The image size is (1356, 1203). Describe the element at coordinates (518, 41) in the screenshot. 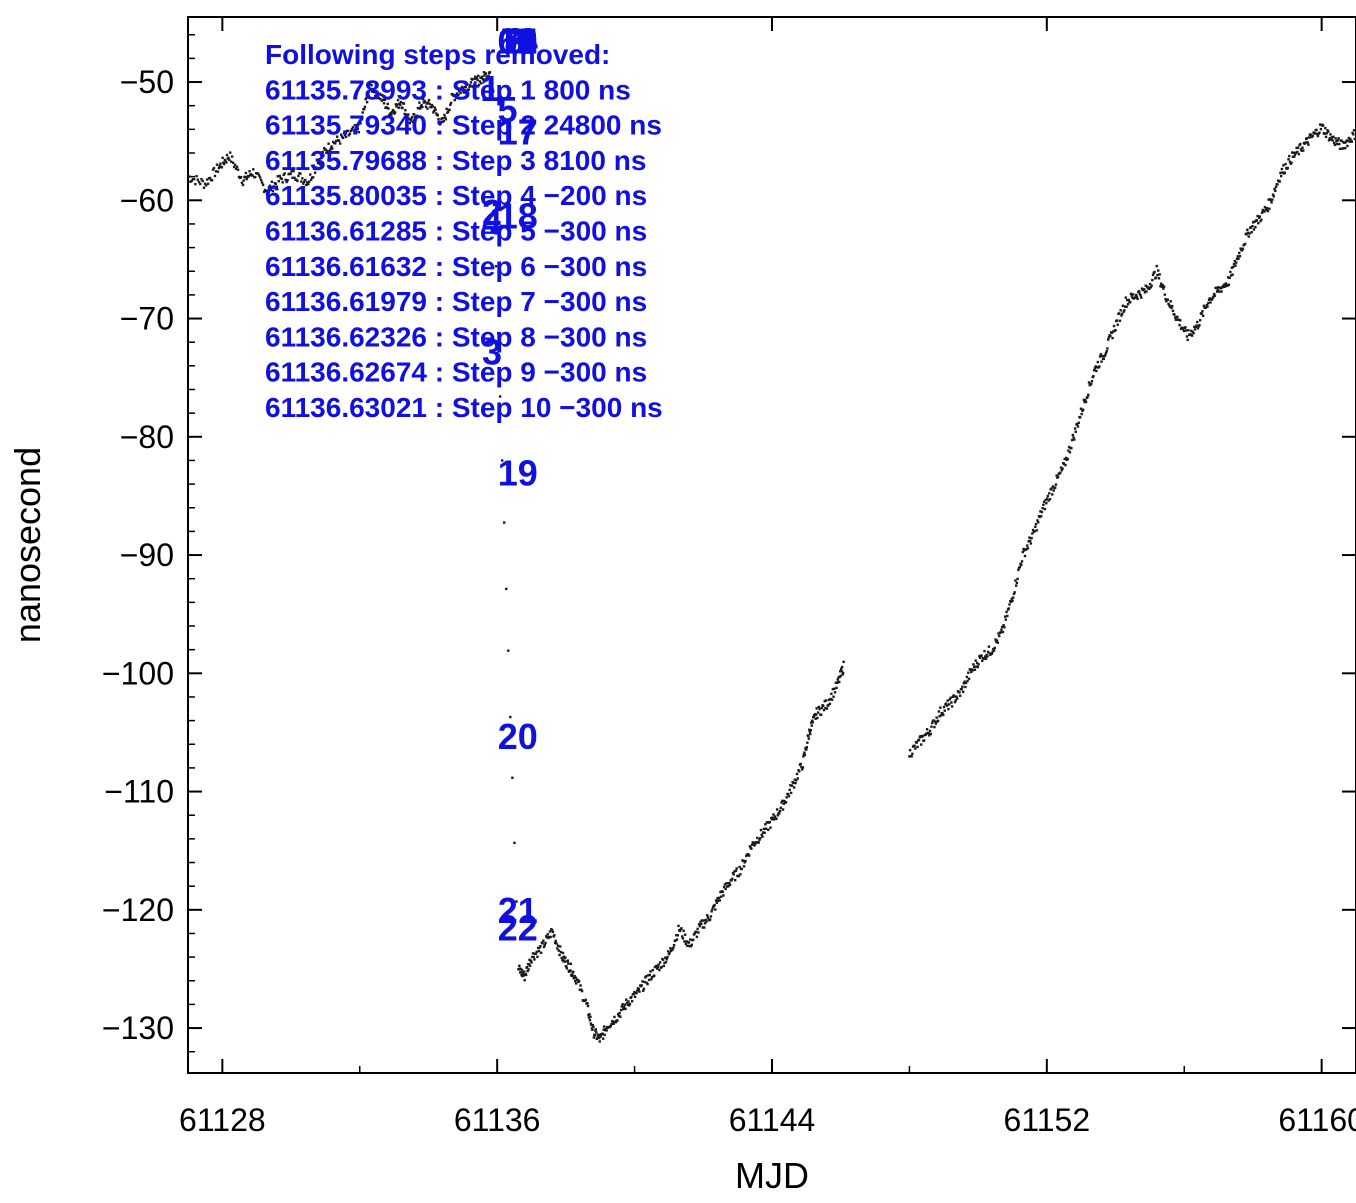

I see `step-marker-label: 14` at that location.